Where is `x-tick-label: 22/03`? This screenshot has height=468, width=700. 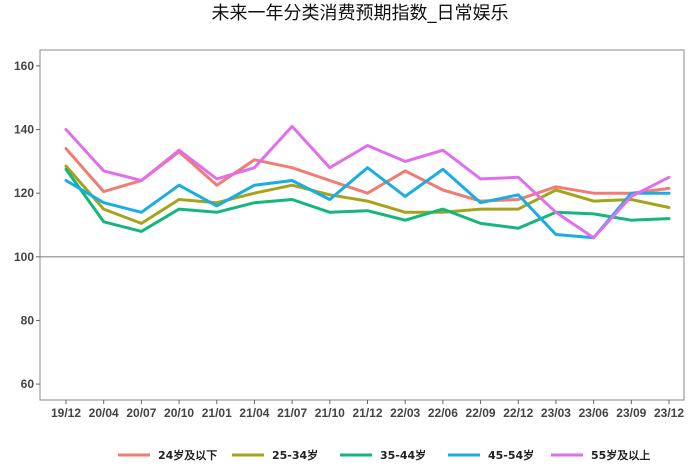 x-tick-label: 22/03 is located at coordinates (405, 413).